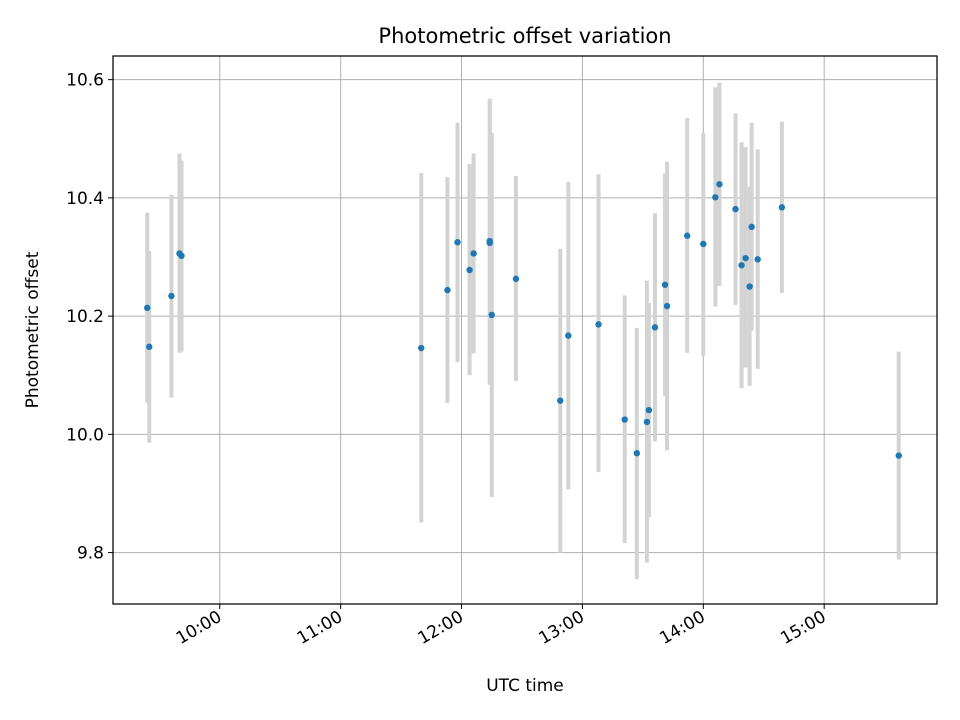 This screenshot has width=960, height=720. Describe the element at coordinates (33, 329) in the screenshot. I see `y-axis-title: Photometric offset` at that location.